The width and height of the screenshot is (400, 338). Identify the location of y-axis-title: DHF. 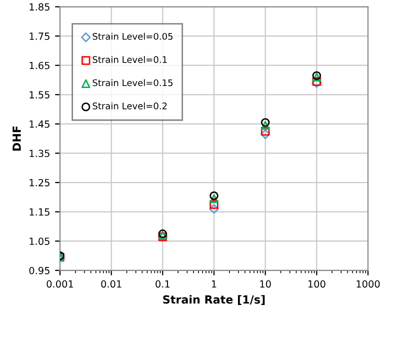
(16, 138).